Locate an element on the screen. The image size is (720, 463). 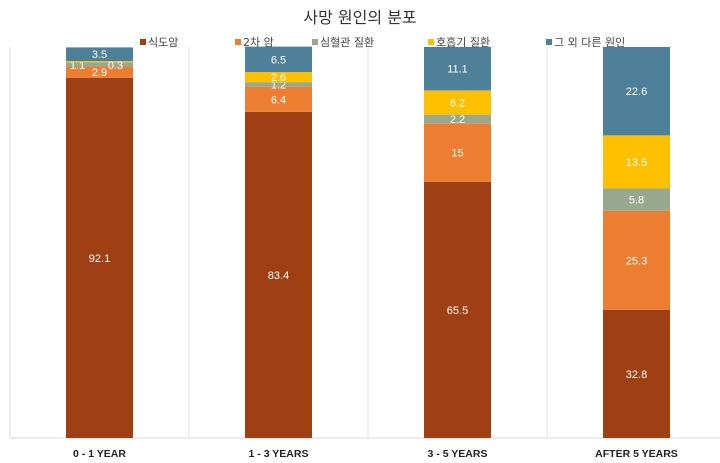
data-label: 92.1 is located at coordinates (99, 259).